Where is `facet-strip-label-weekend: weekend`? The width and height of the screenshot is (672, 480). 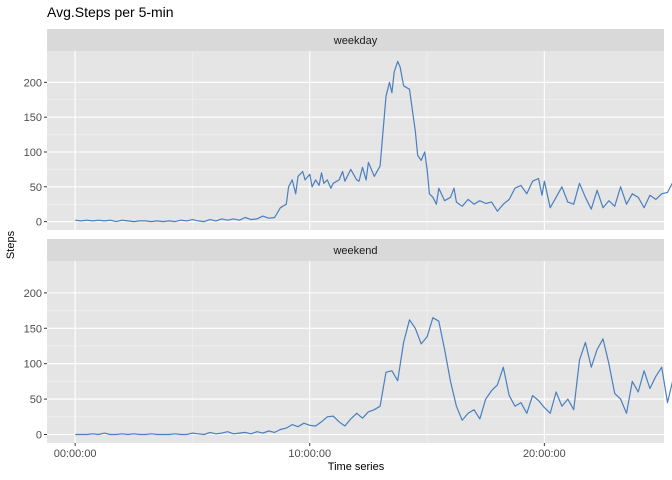
facet-strip-label-weekend: weekend is located at coordinates (354, 251).